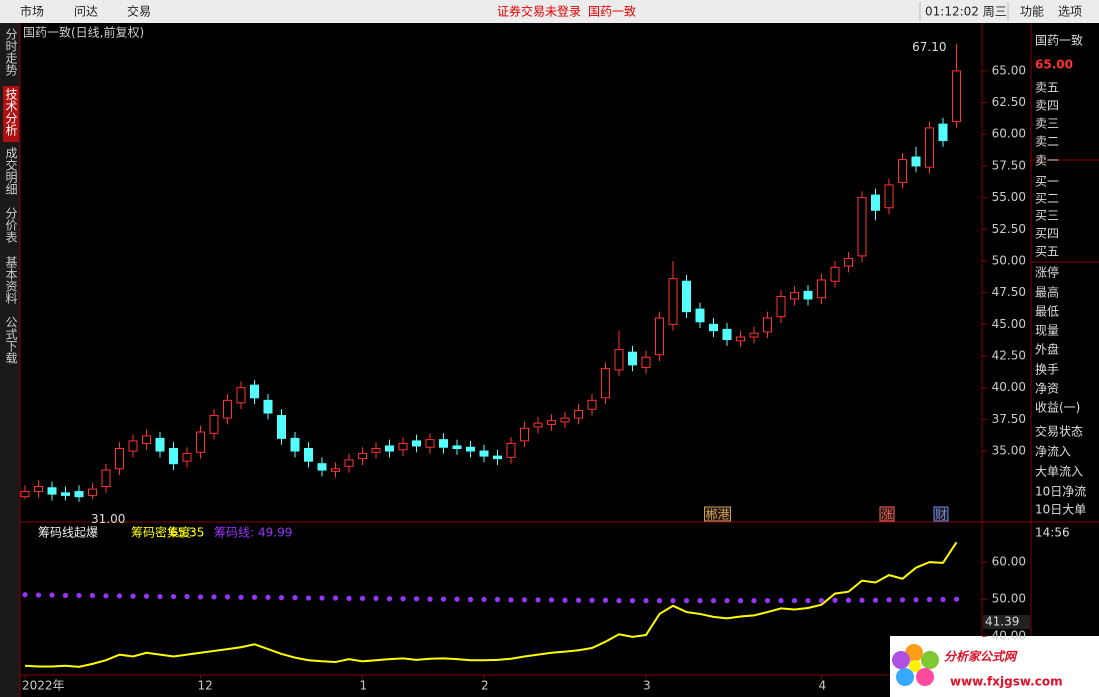  Describe the element at coordinates (11, 171) in the screenshot. I see `side-tab: 成交明细` at that location.